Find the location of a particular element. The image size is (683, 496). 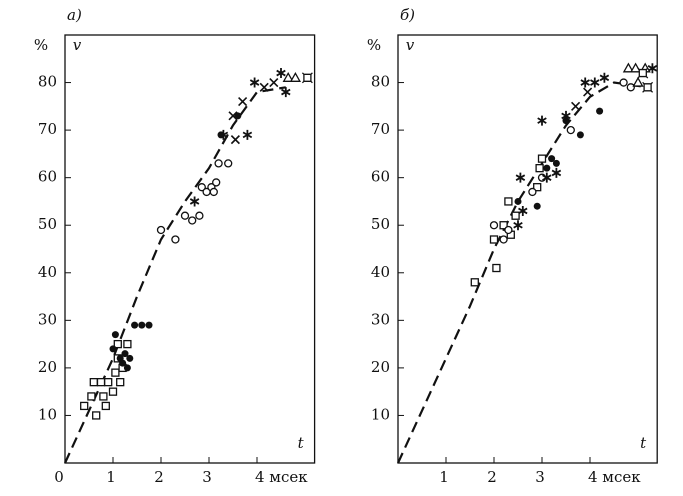

x-label: t is located at coordinates (301, 443).